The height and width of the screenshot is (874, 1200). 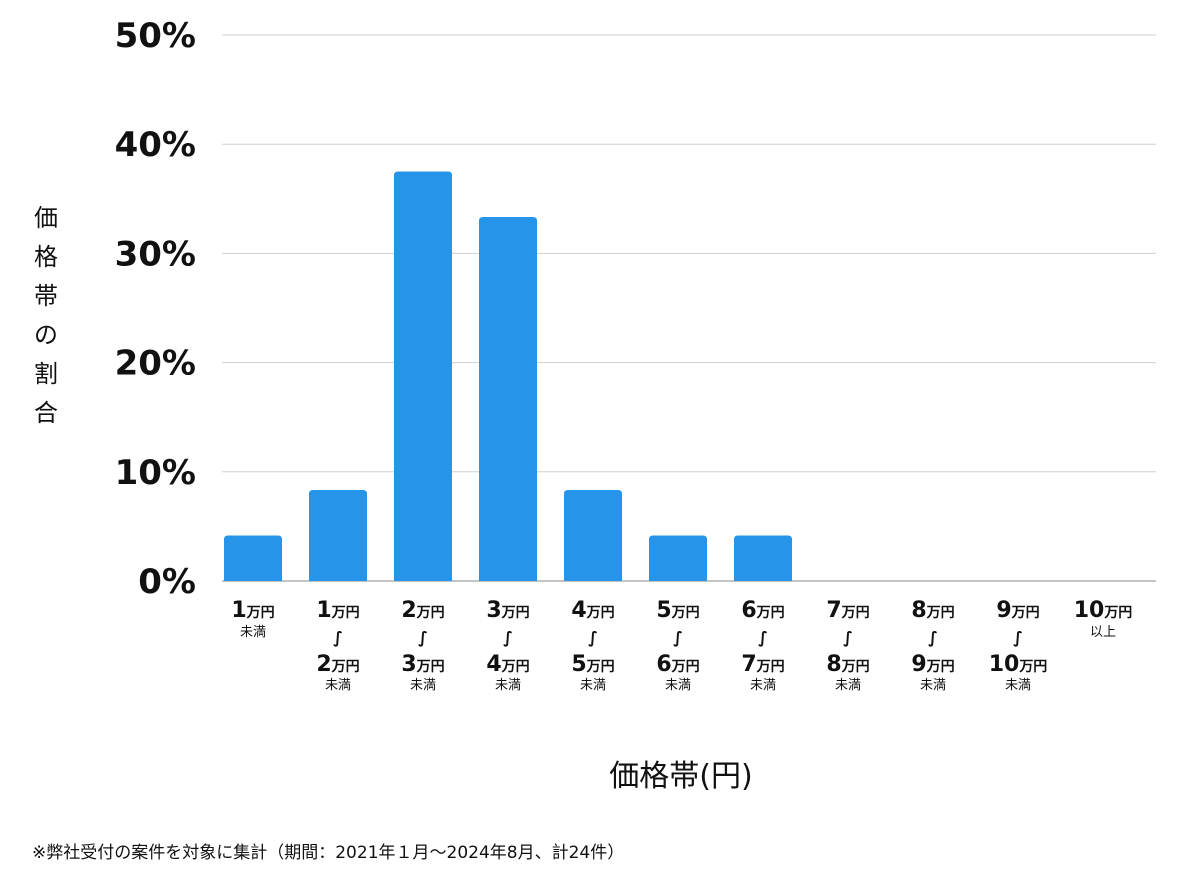 What do you see at coordinates (762, 664) in the screenshot?
I see `x-tick-label-upper: 7万円` at bounding box center [762, 664].